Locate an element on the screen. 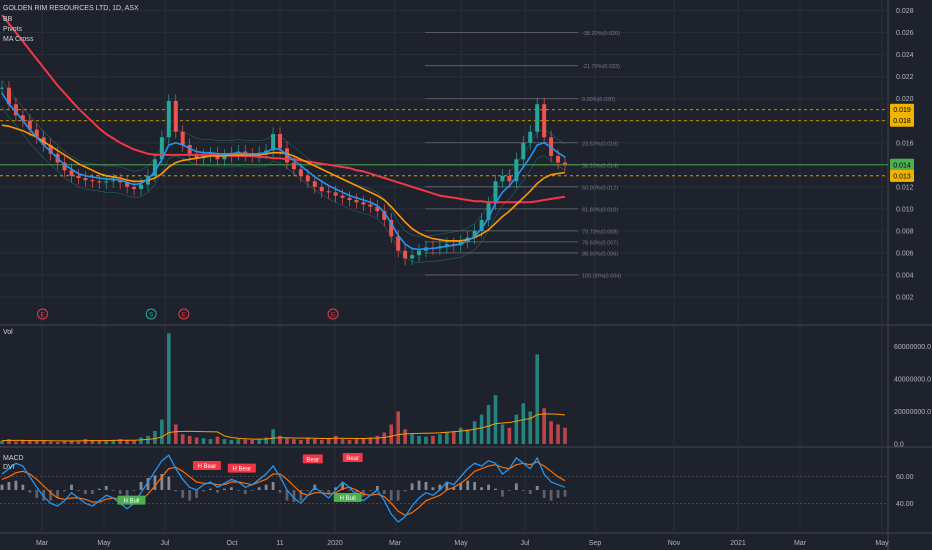 Image resolution: width=932 pixels, height=550 pixels. time-tick-label: Nov is located at coordinates (674, 543).